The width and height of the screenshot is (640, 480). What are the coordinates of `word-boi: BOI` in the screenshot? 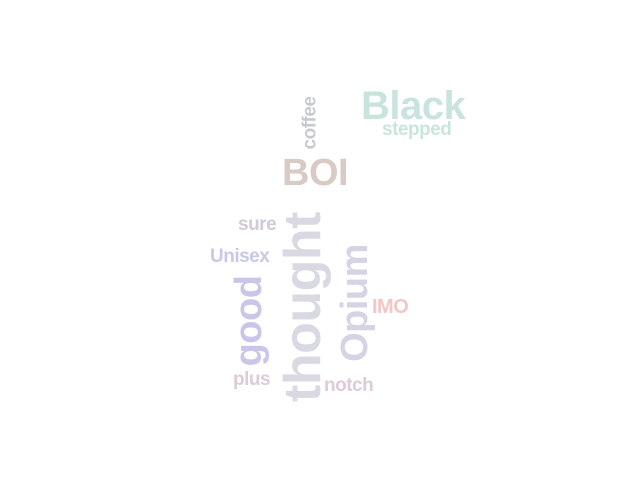 It's located at (315, 173).